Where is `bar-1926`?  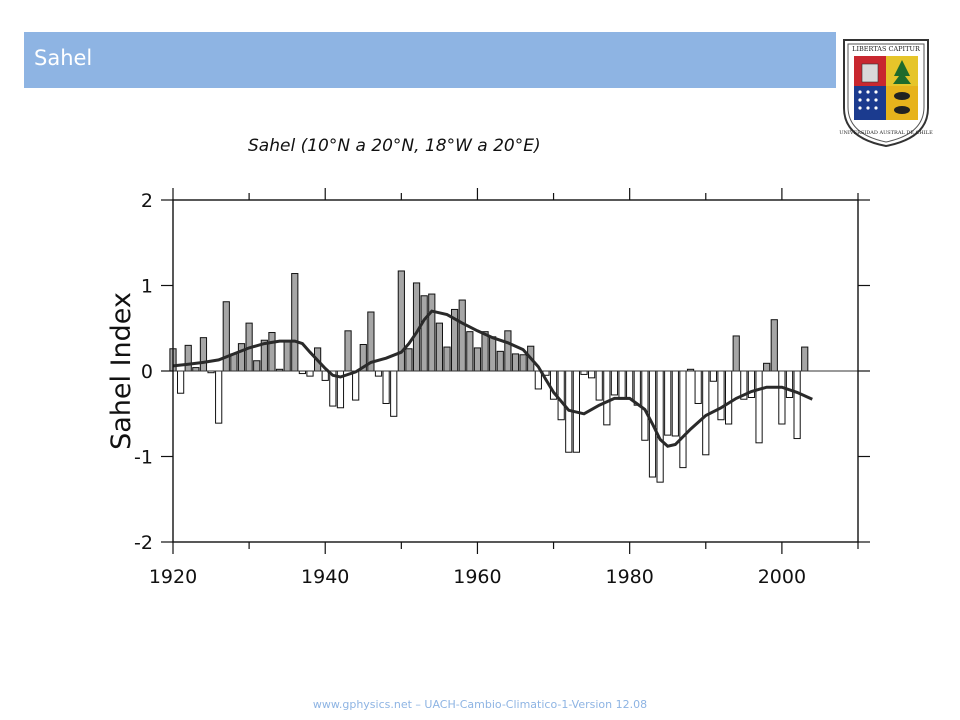 bar-1926 is located at coordinates (219, 397).